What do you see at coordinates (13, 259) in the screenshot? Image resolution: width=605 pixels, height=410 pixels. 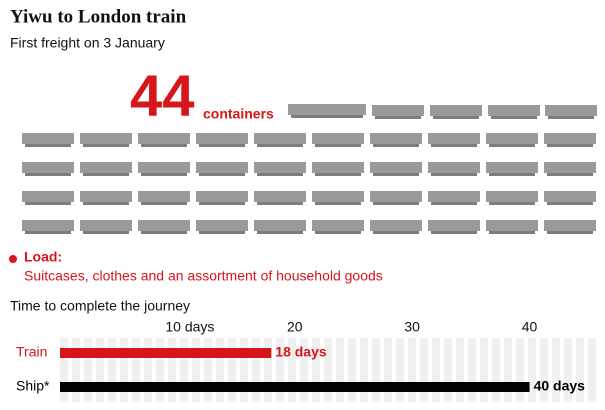 I see `bullet` at bounding box center [13, 259].